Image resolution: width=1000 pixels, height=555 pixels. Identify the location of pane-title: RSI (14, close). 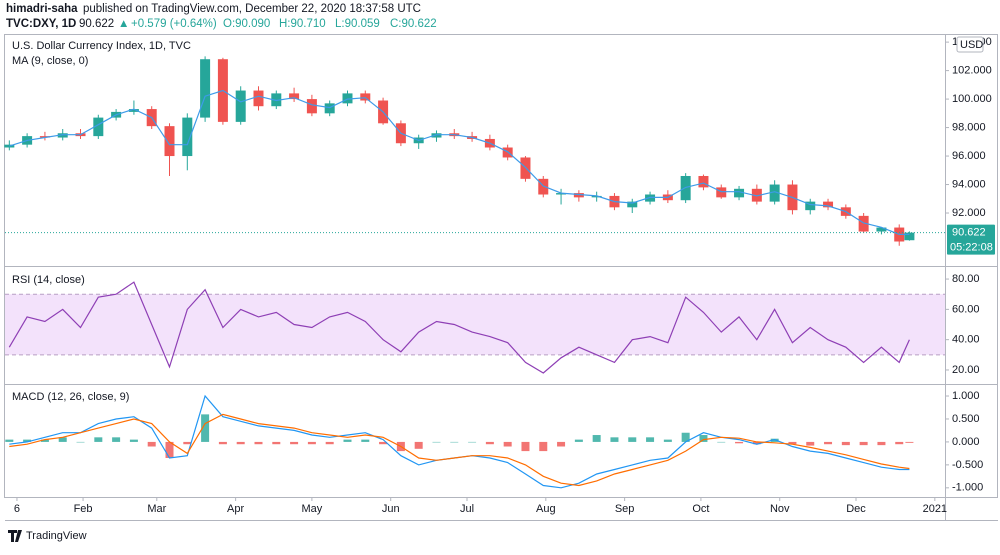
(48, 280).